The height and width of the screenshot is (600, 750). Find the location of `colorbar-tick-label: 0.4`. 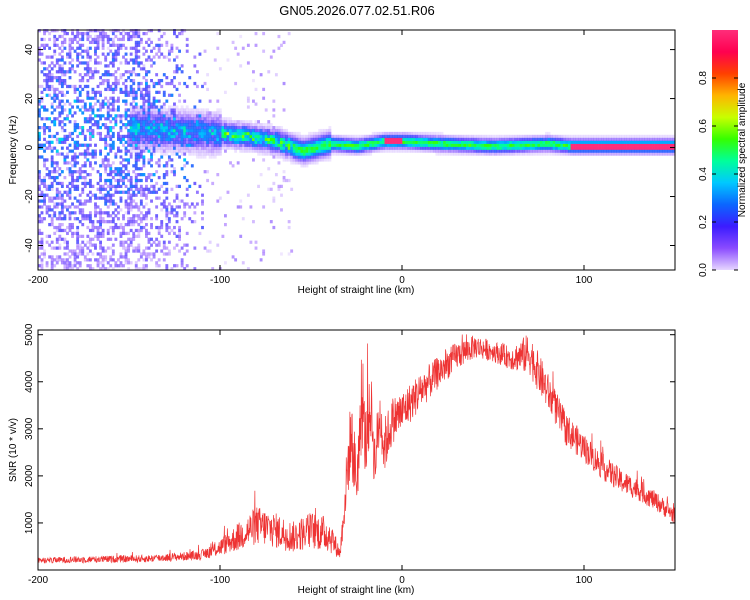

colorbar-tick-label: 0.4 is located at coordinates (703, 174).